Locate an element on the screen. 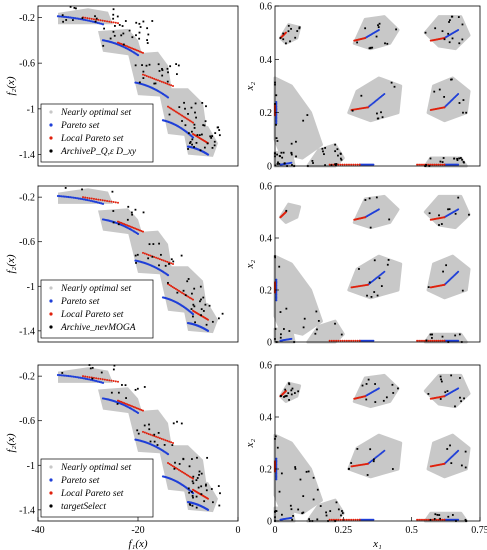 The height and width of the screenshot is (550, 487). y-tick-label: 0.4 is located at coordinates (266, 418).